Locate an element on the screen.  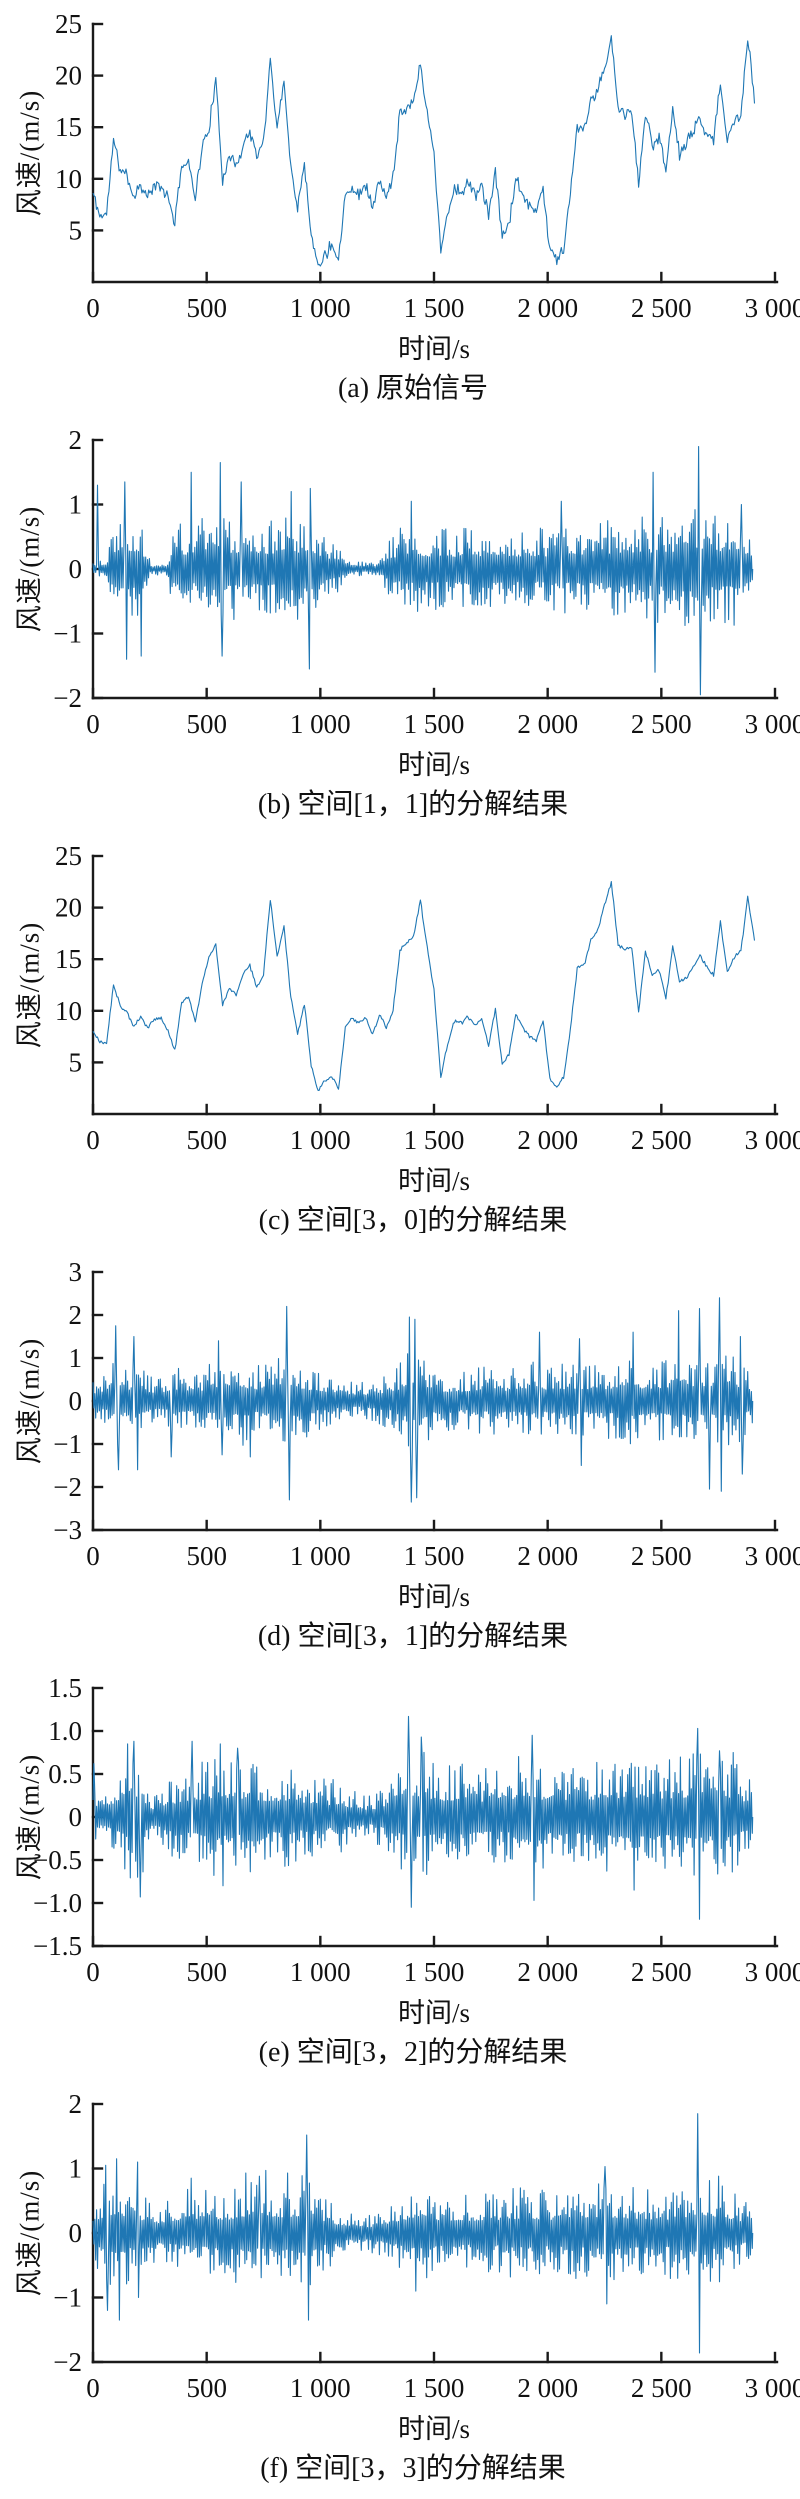
chart-canvas-a: 0 500 1 000 1 500 2 000 2 500 3 000 5 10 15 20 25 is located at coordinates (427, 166).